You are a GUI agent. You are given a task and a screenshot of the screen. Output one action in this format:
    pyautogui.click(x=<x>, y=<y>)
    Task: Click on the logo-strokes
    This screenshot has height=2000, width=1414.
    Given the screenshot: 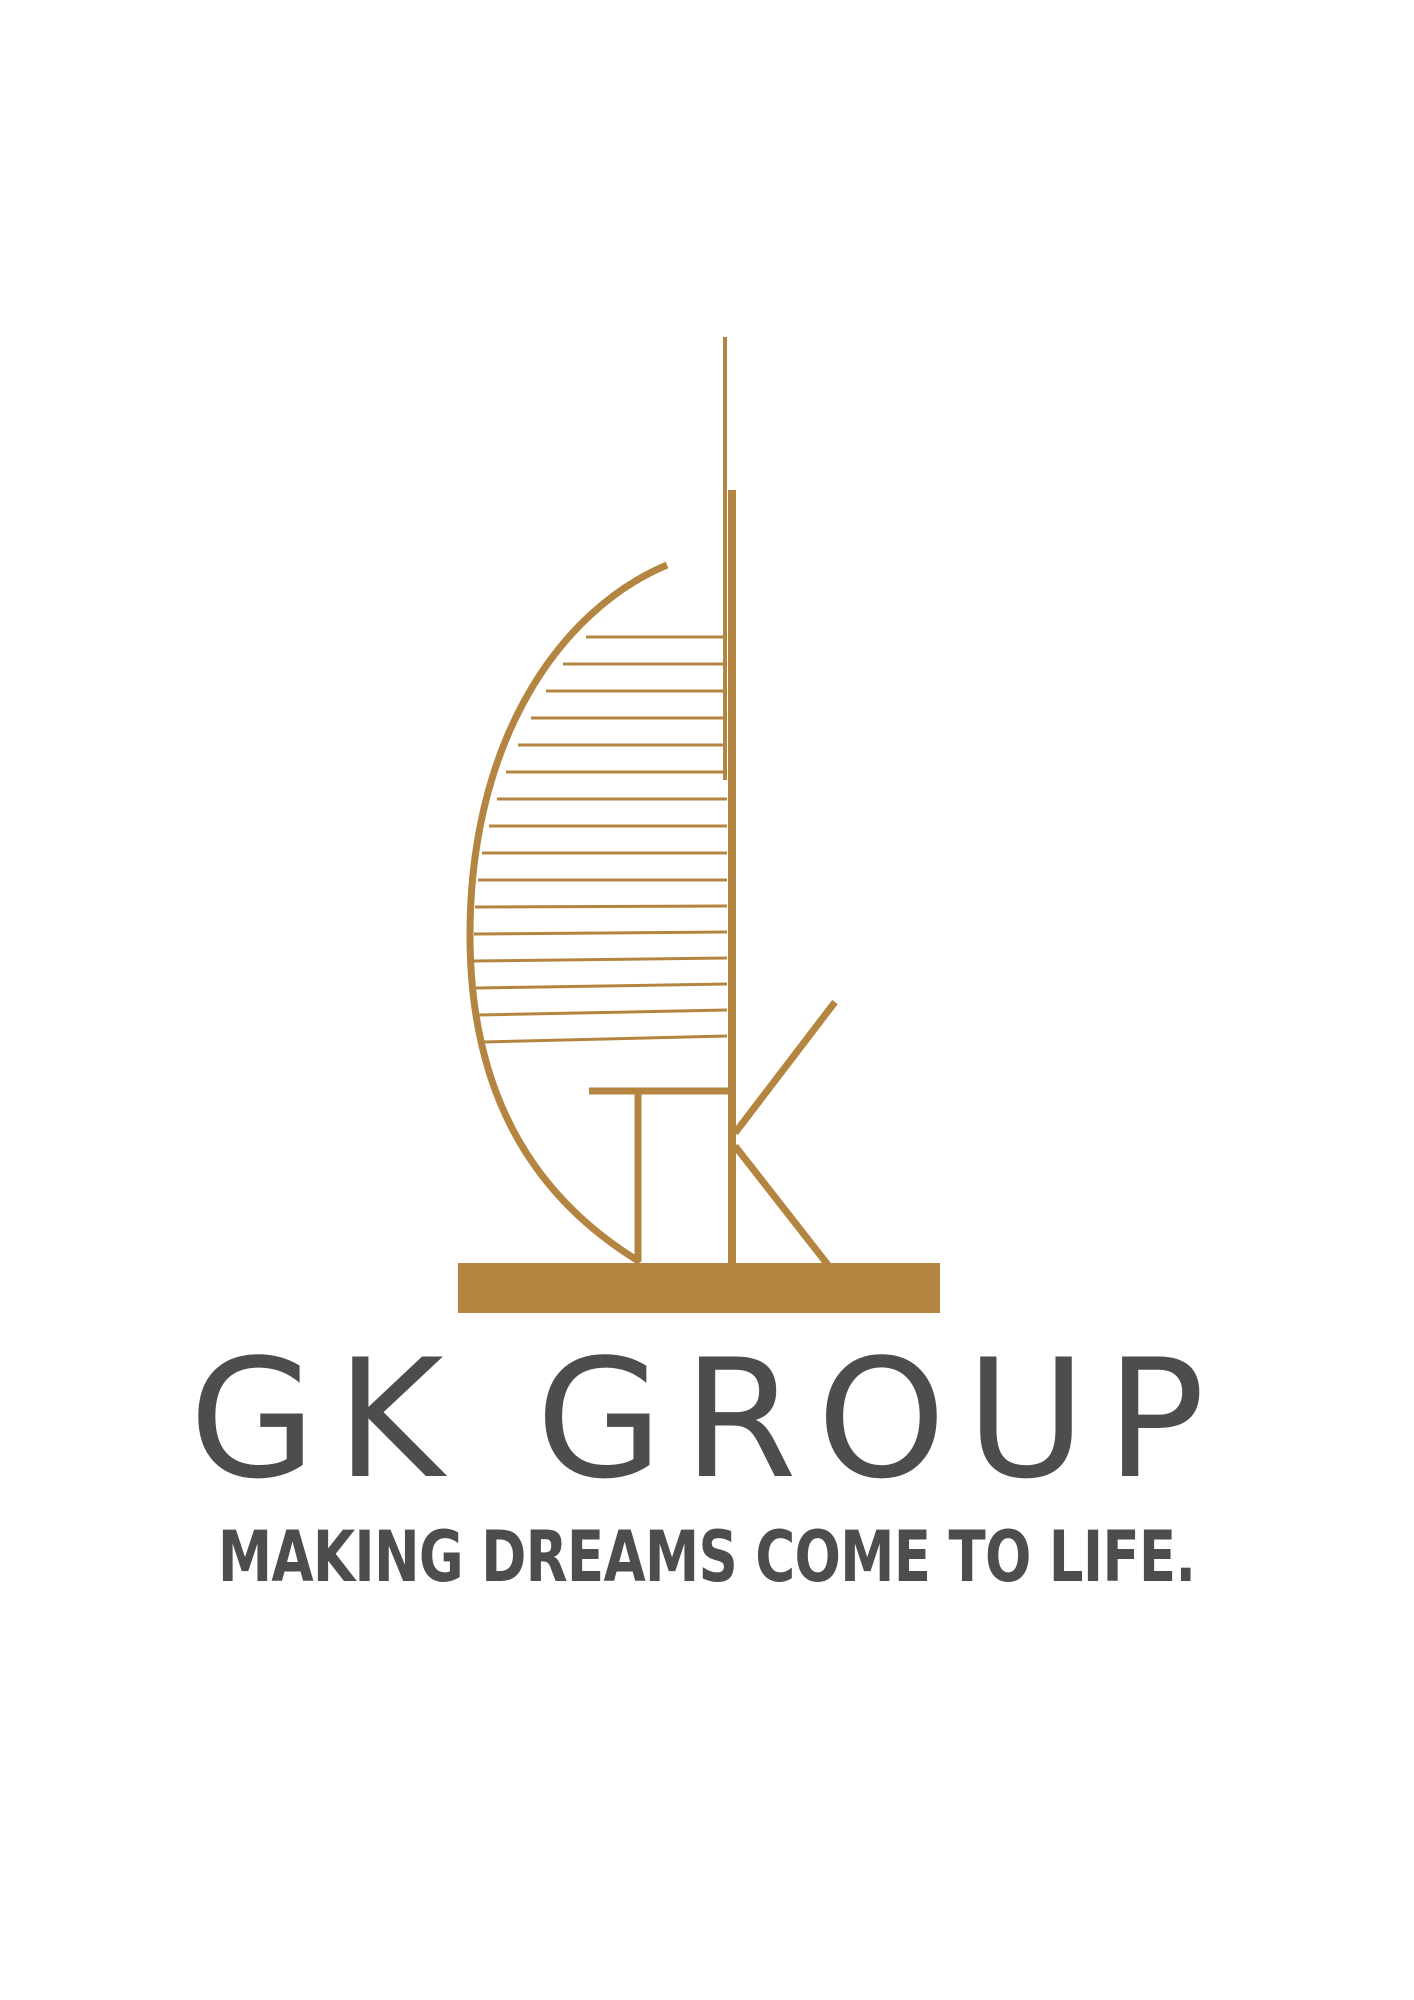 What is the action you would take?
    pyautogui.click(x=652, y=802)
    